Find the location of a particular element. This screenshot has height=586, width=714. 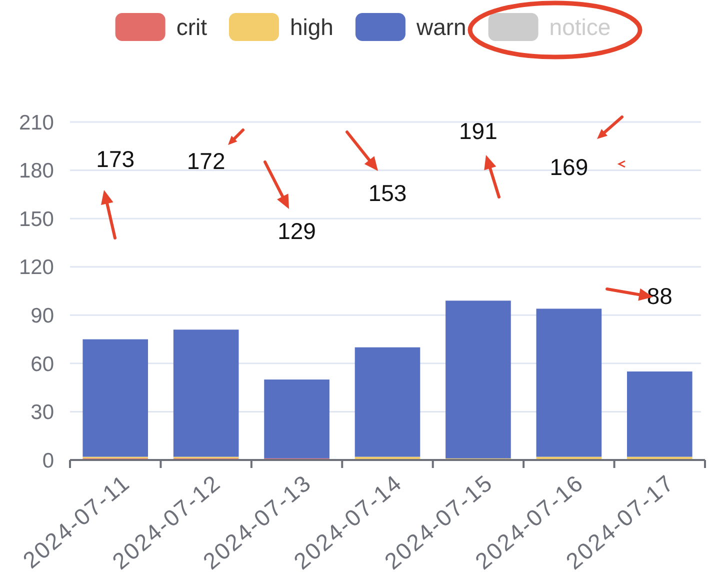

y-tick-label: 150 is located at coordinates (36, 219).